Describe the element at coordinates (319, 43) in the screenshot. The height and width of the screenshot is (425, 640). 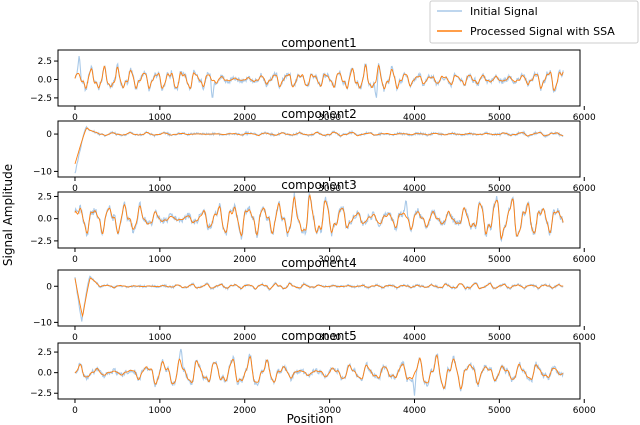
I see `panel-title: component1` at that location.